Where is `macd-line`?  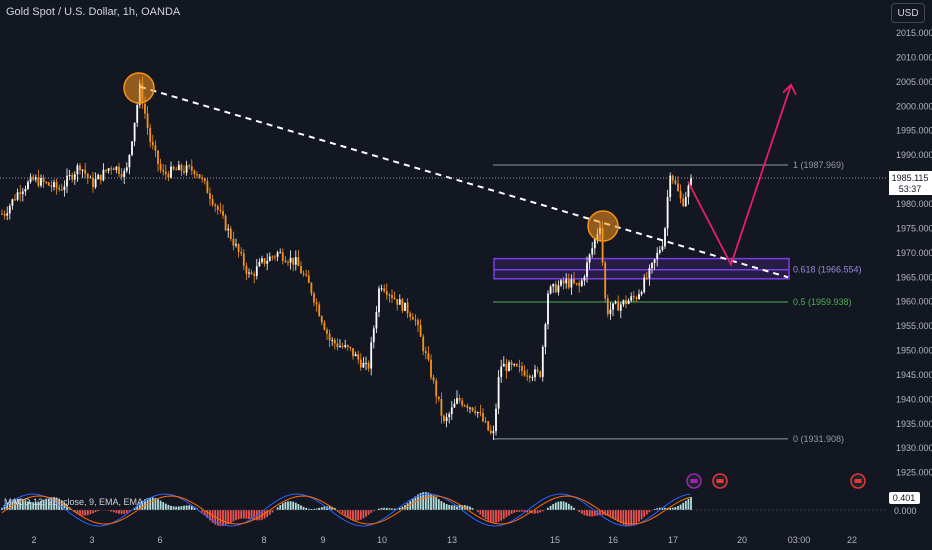
macd-line is located at coordinates (346, 510).